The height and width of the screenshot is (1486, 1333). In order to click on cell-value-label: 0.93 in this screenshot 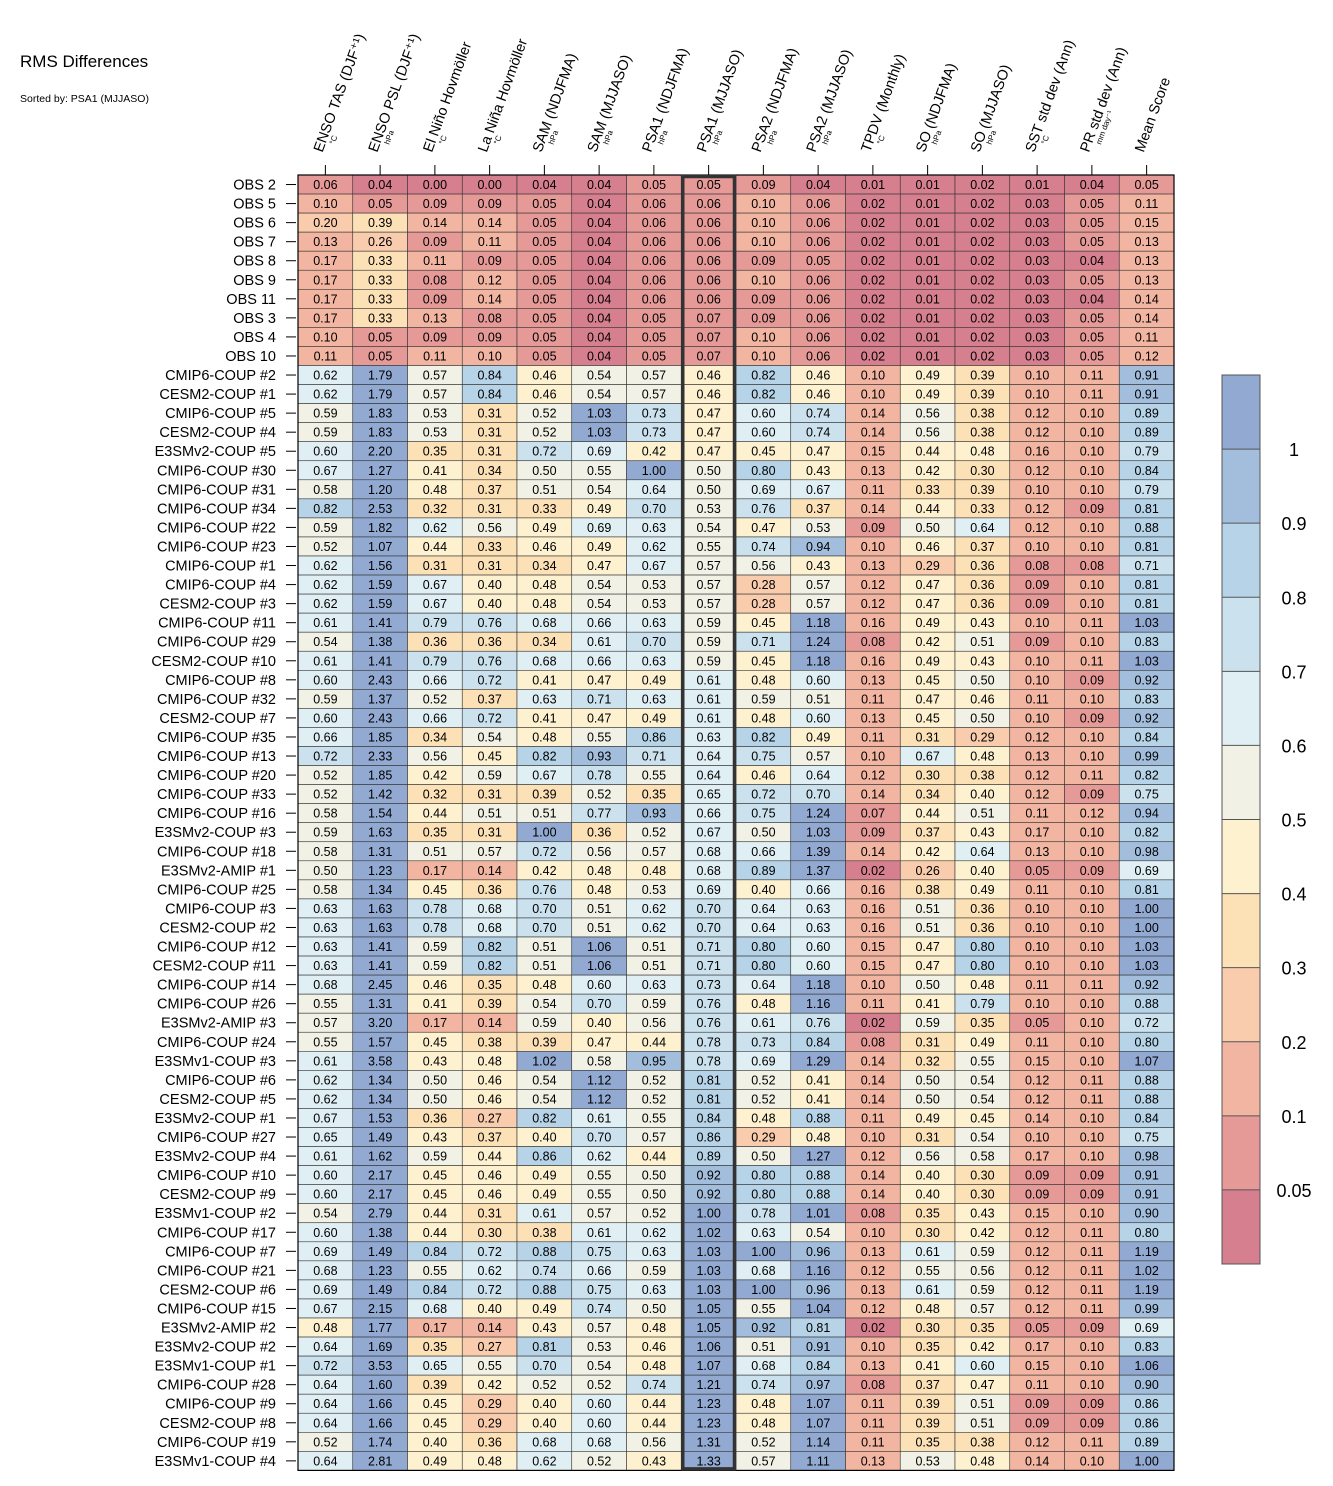, I will do `click(654, 814)`.